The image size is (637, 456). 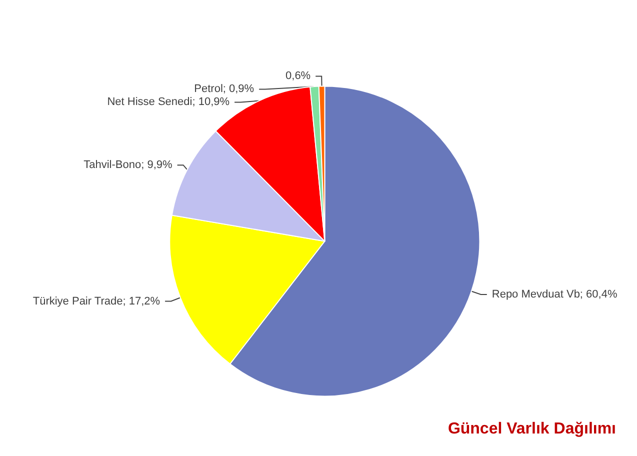 I want to click on slice-label: Türkiye Pair Trade; 17,2%, so click(x=96, y=301).